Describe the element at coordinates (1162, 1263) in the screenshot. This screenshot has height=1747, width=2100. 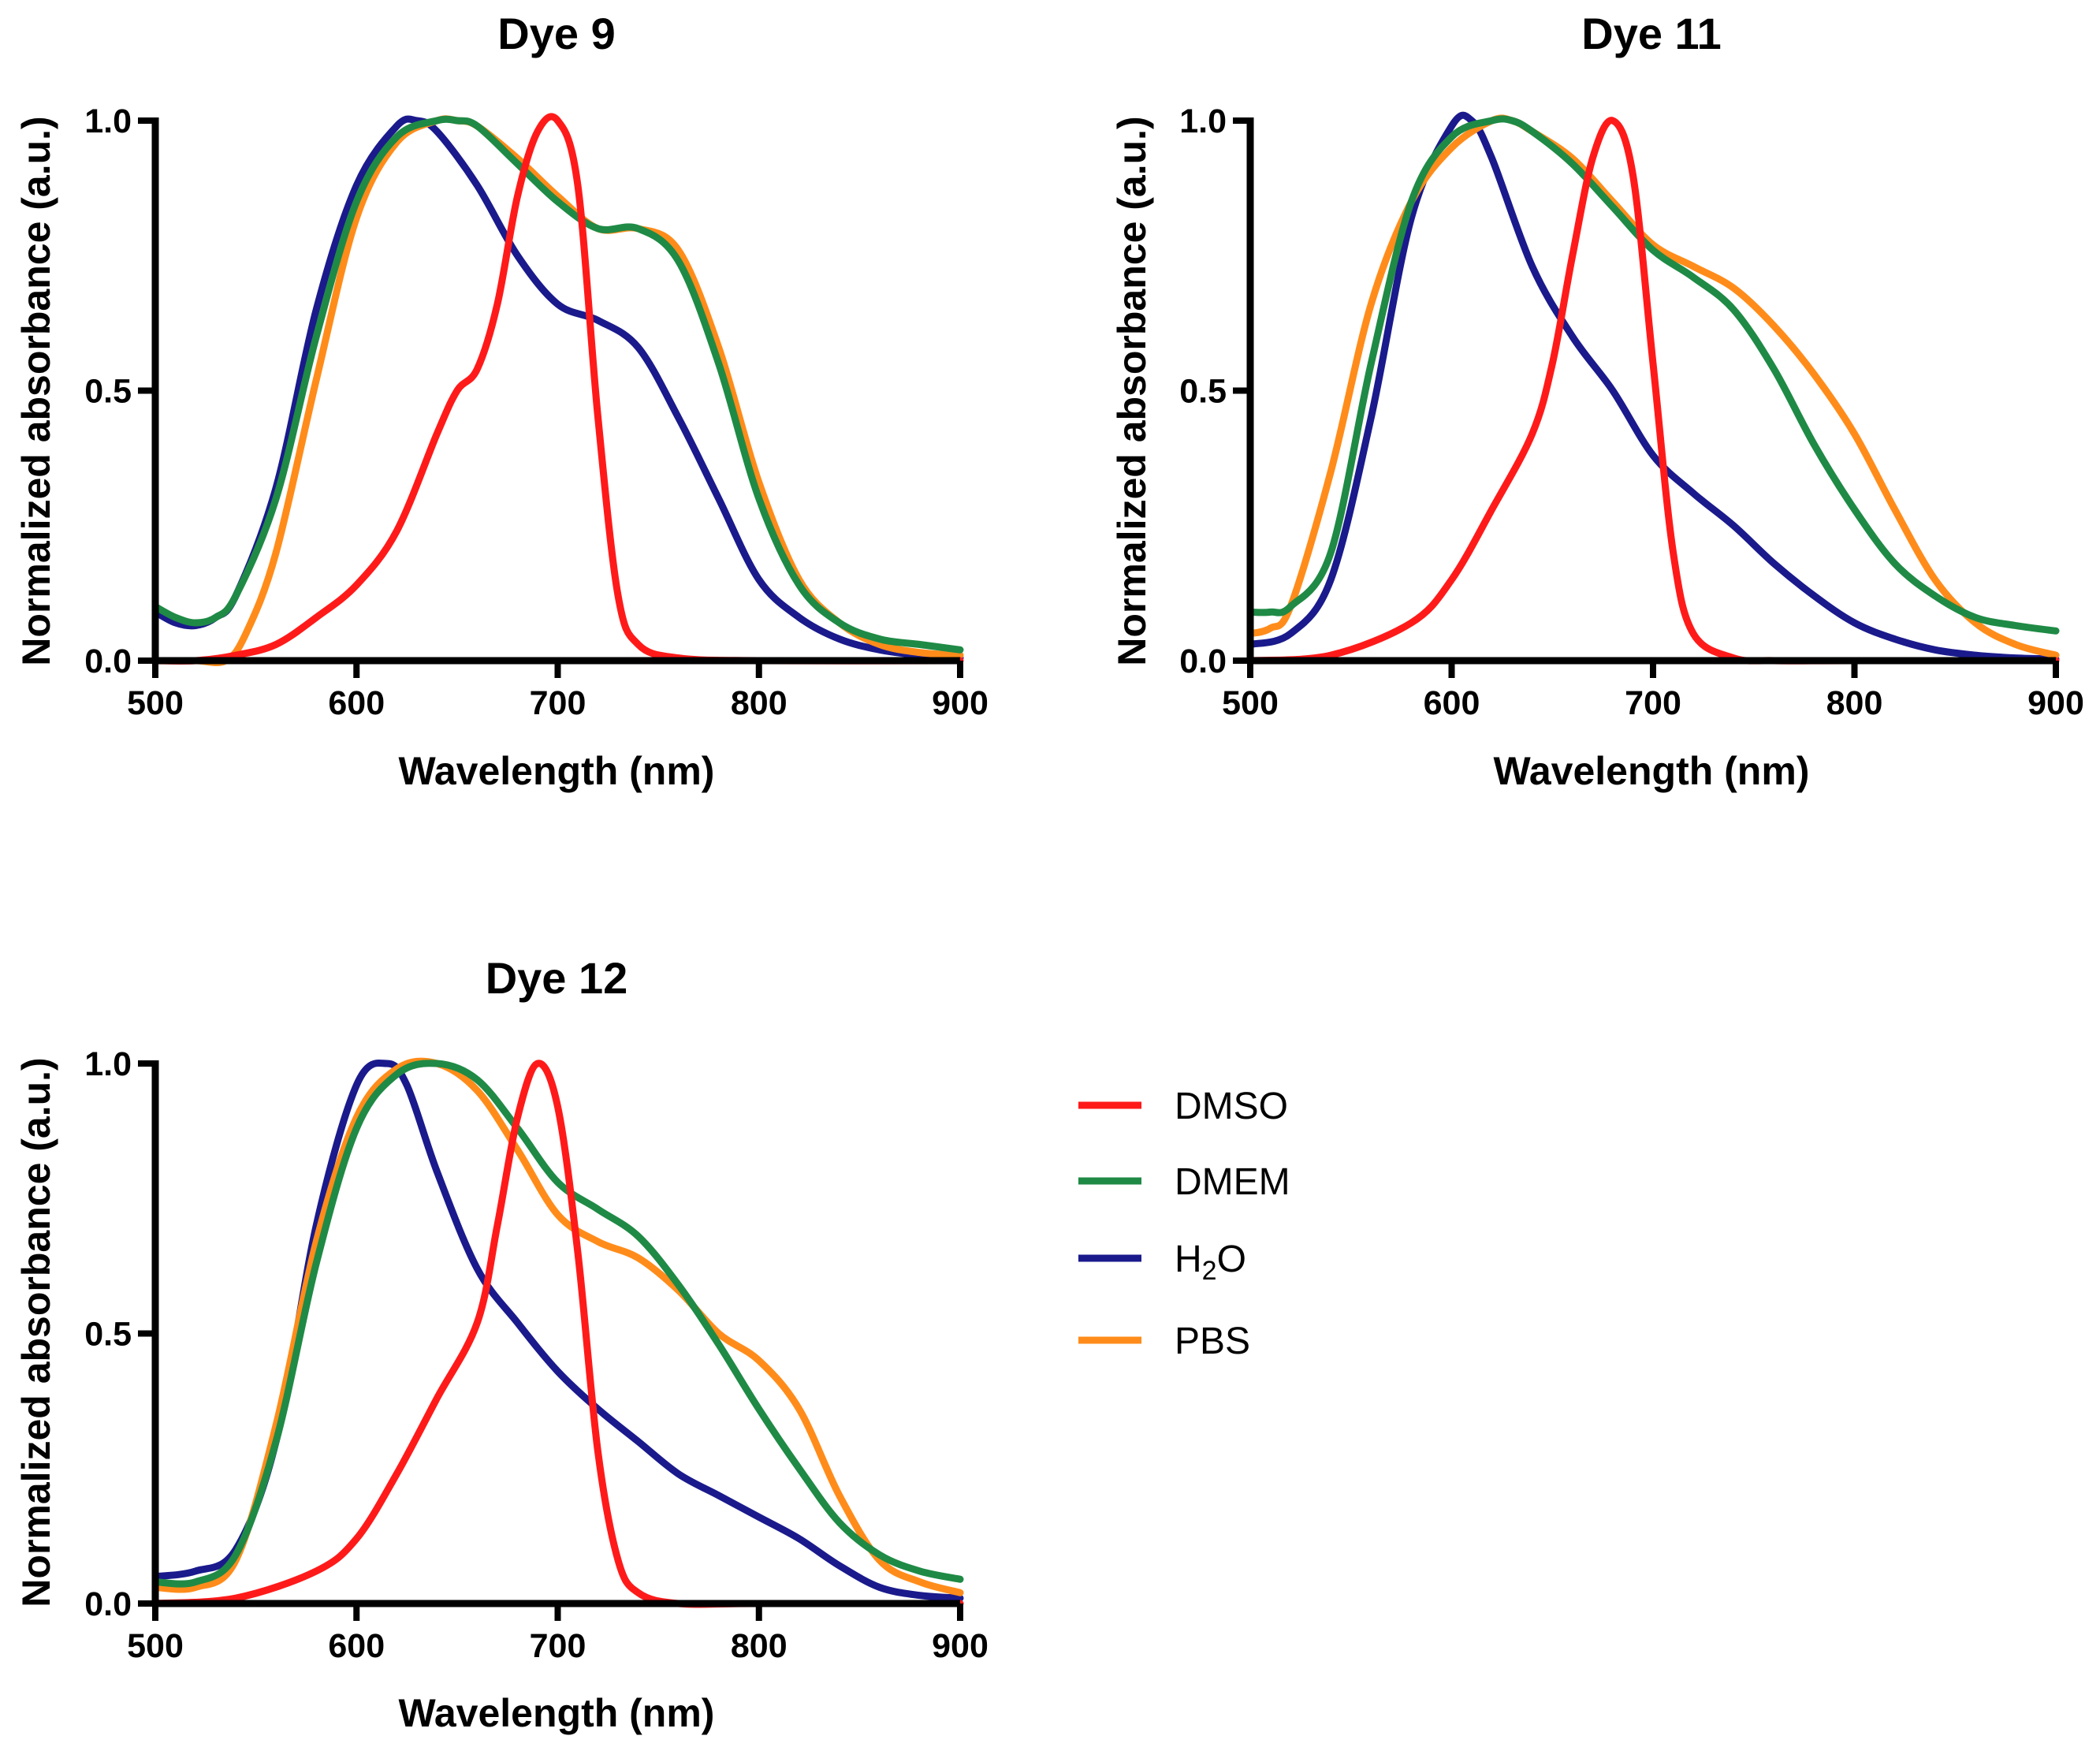
I see `legend-item-h2o: H2O` at that location.